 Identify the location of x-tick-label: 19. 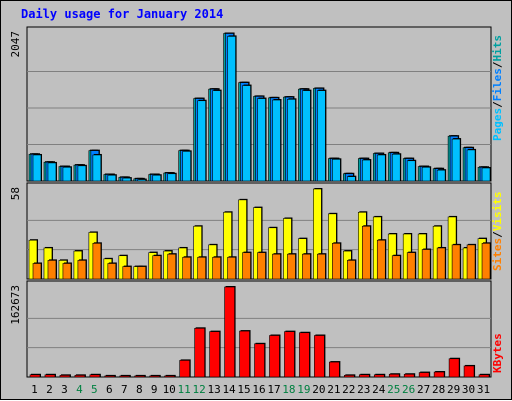
(303, 389).